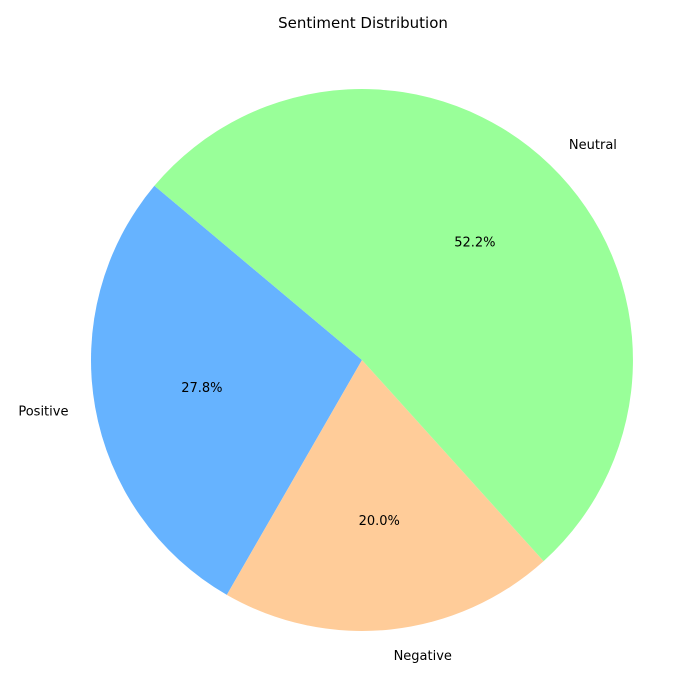 This screenshot has width=700, height=700. What do you see at coordinates (43, 411) in the screenshot?
I see `category-label-positive: Positive` at bounding box center [43, 411].